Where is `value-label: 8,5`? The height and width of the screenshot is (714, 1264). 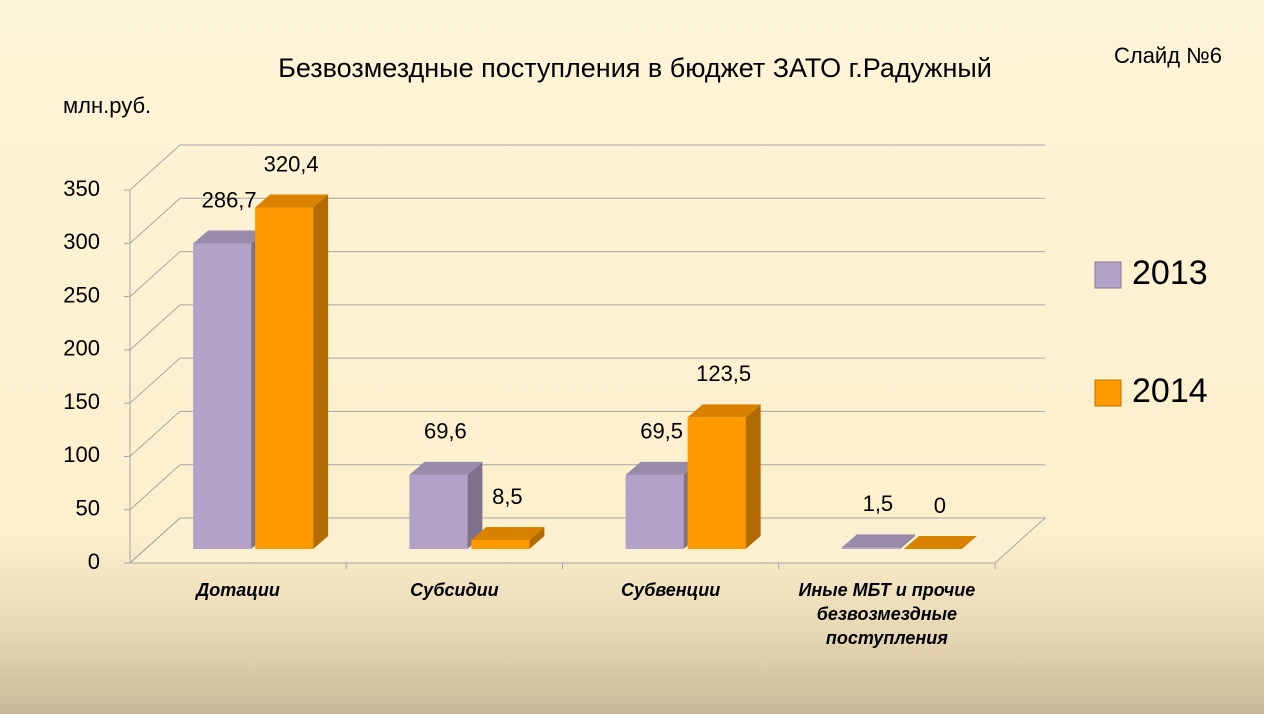
value-label: 8,5 is located at coordinates (507, 496).